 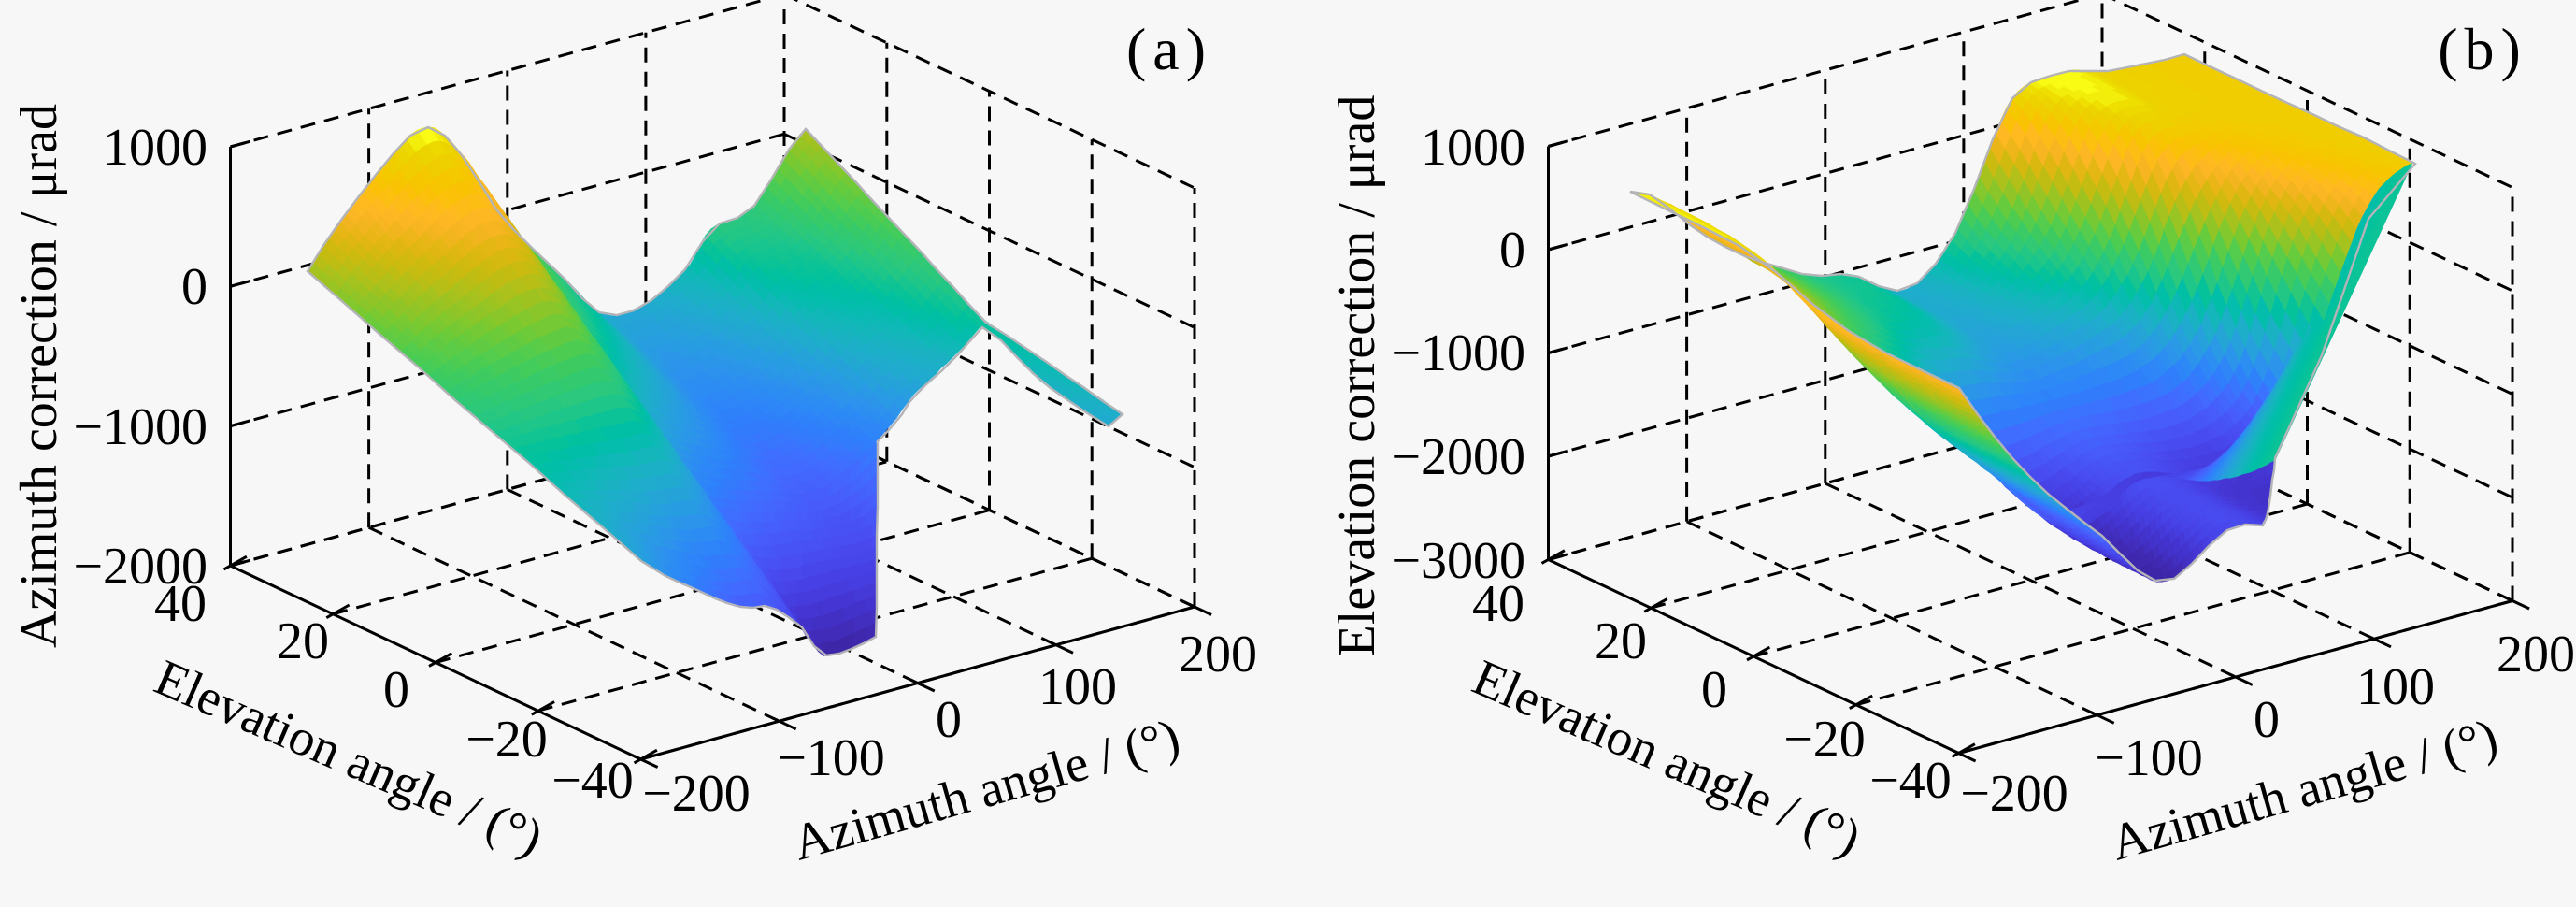 What do you see at coordinates (39, 376) in the screenshot?
I see `svg-text: Azimuth correction / μrad` at bounding box center [39, 376].